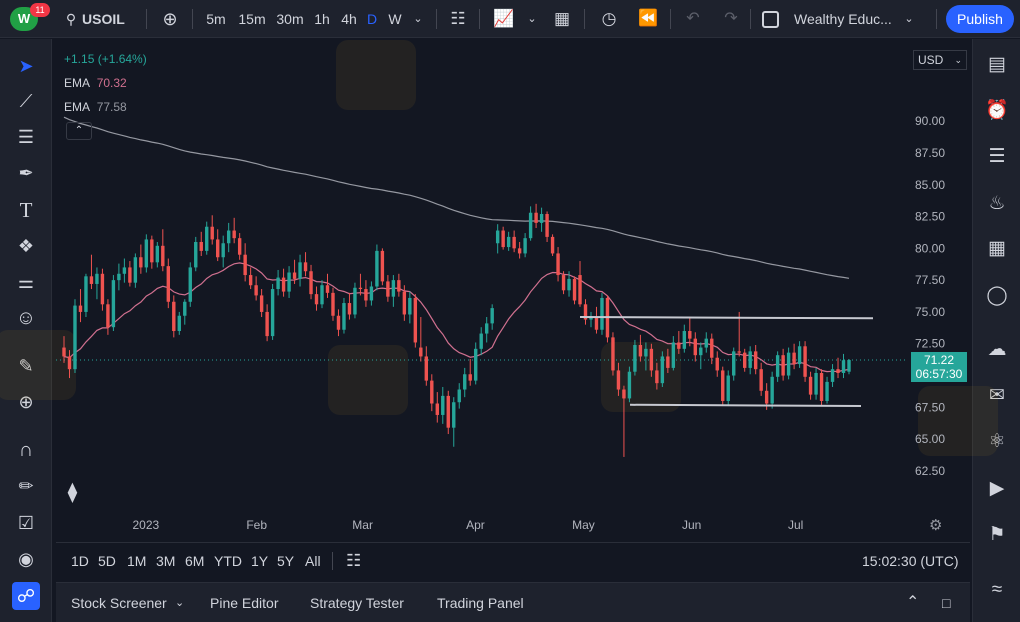  What do you see at coordinates (260, 561) in the screenshot?
I see `range-1y: 1Y` at bounding box center [260, 561].